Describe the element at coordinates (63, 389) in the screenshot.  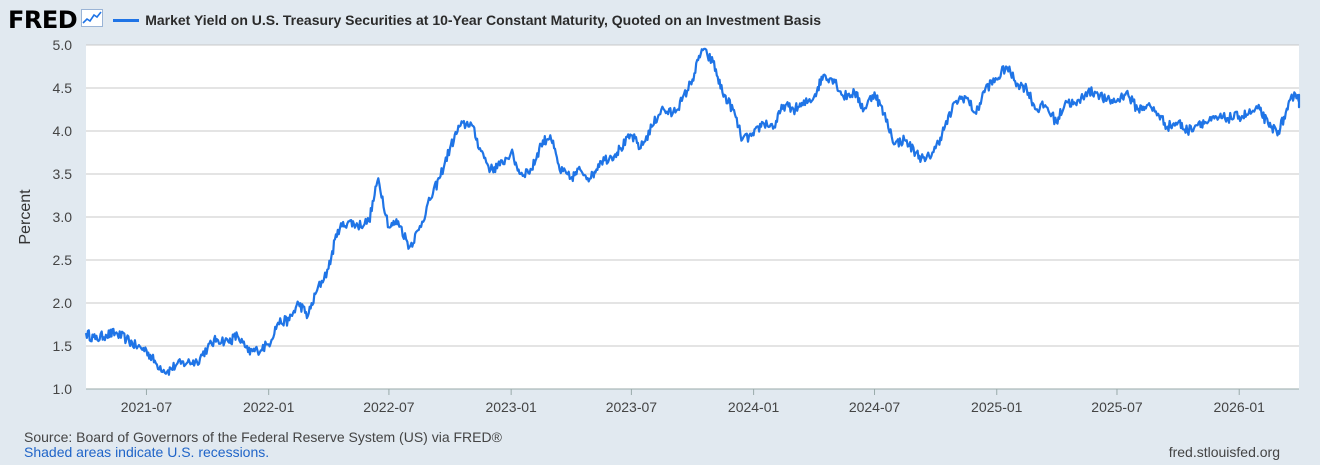
I see `y-tick-label: 1.0` at that location.